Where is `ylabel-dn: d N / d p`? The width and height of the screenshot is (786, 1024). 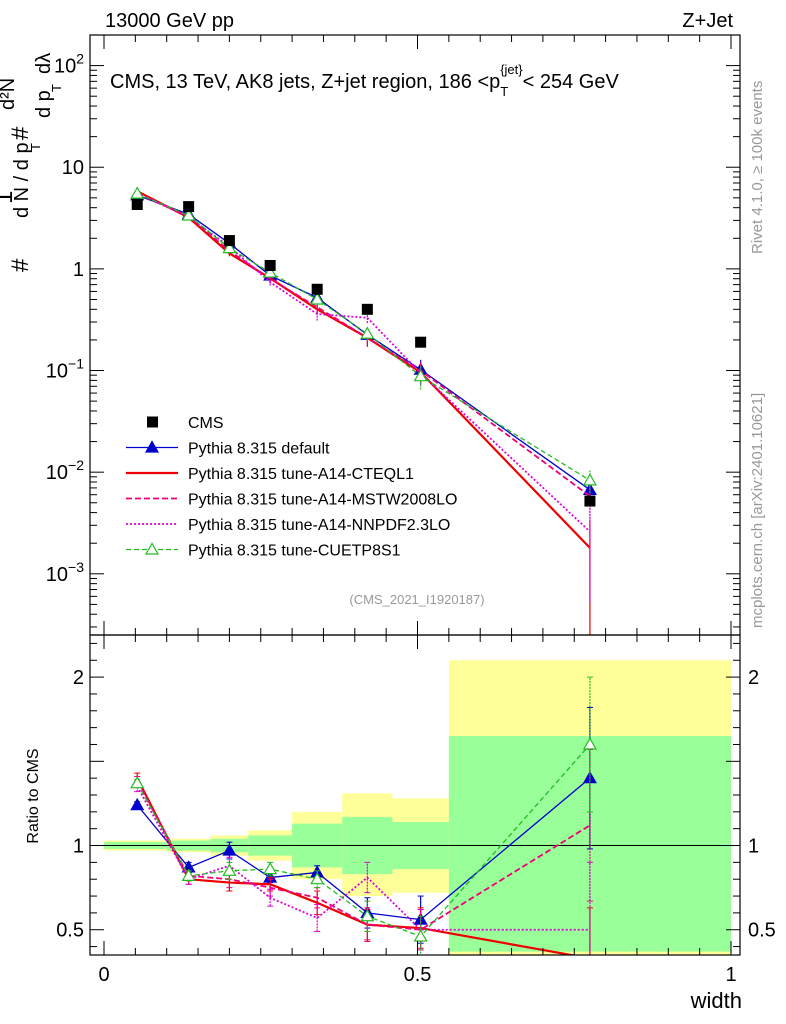 ylabel-dn: d N / d p is located at coordinates (22, 180).